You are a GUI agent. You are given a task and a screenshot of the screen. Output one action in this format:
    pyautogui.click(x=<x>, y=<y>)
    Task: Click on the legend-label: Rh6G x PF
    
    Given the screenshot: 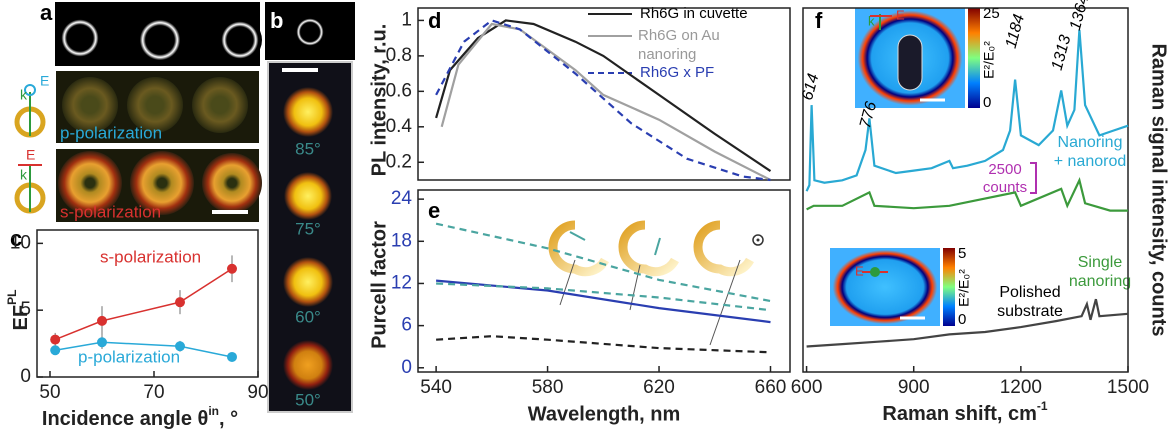 What is the action you would take?
    pyautogui.click(x=677, y=72)
    